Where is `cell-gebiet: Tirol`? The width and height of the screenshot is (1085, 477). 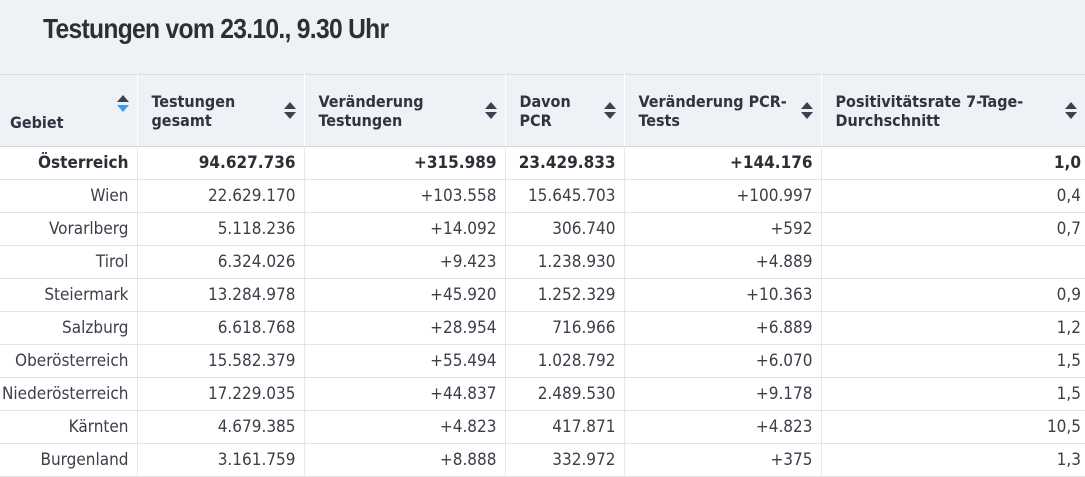
cell-gebiet: Tirol is located at coordinates (69, 262).